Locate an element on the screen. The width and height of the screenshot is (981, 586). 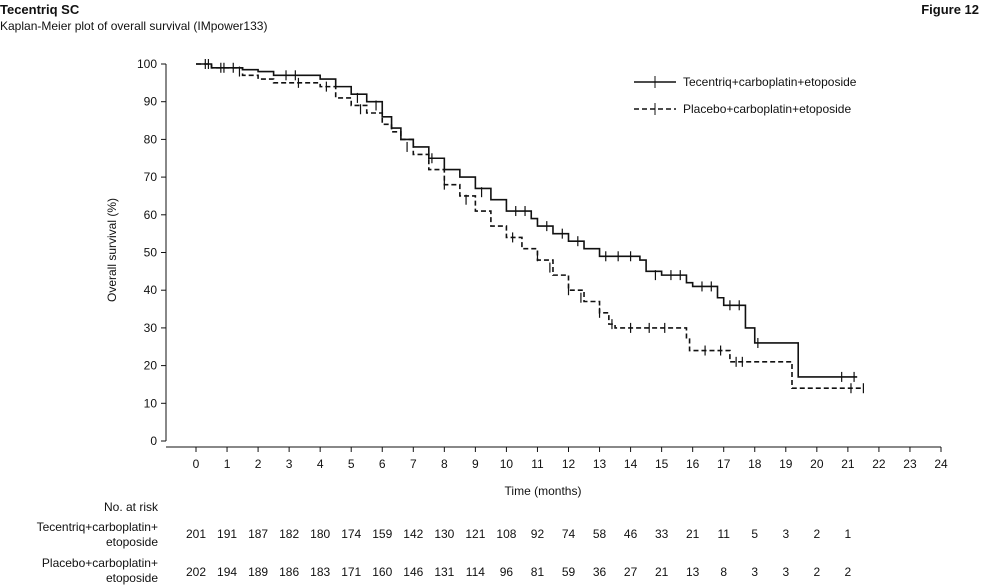
figure-label: Figure 12 is located at coordinates (950, 9).